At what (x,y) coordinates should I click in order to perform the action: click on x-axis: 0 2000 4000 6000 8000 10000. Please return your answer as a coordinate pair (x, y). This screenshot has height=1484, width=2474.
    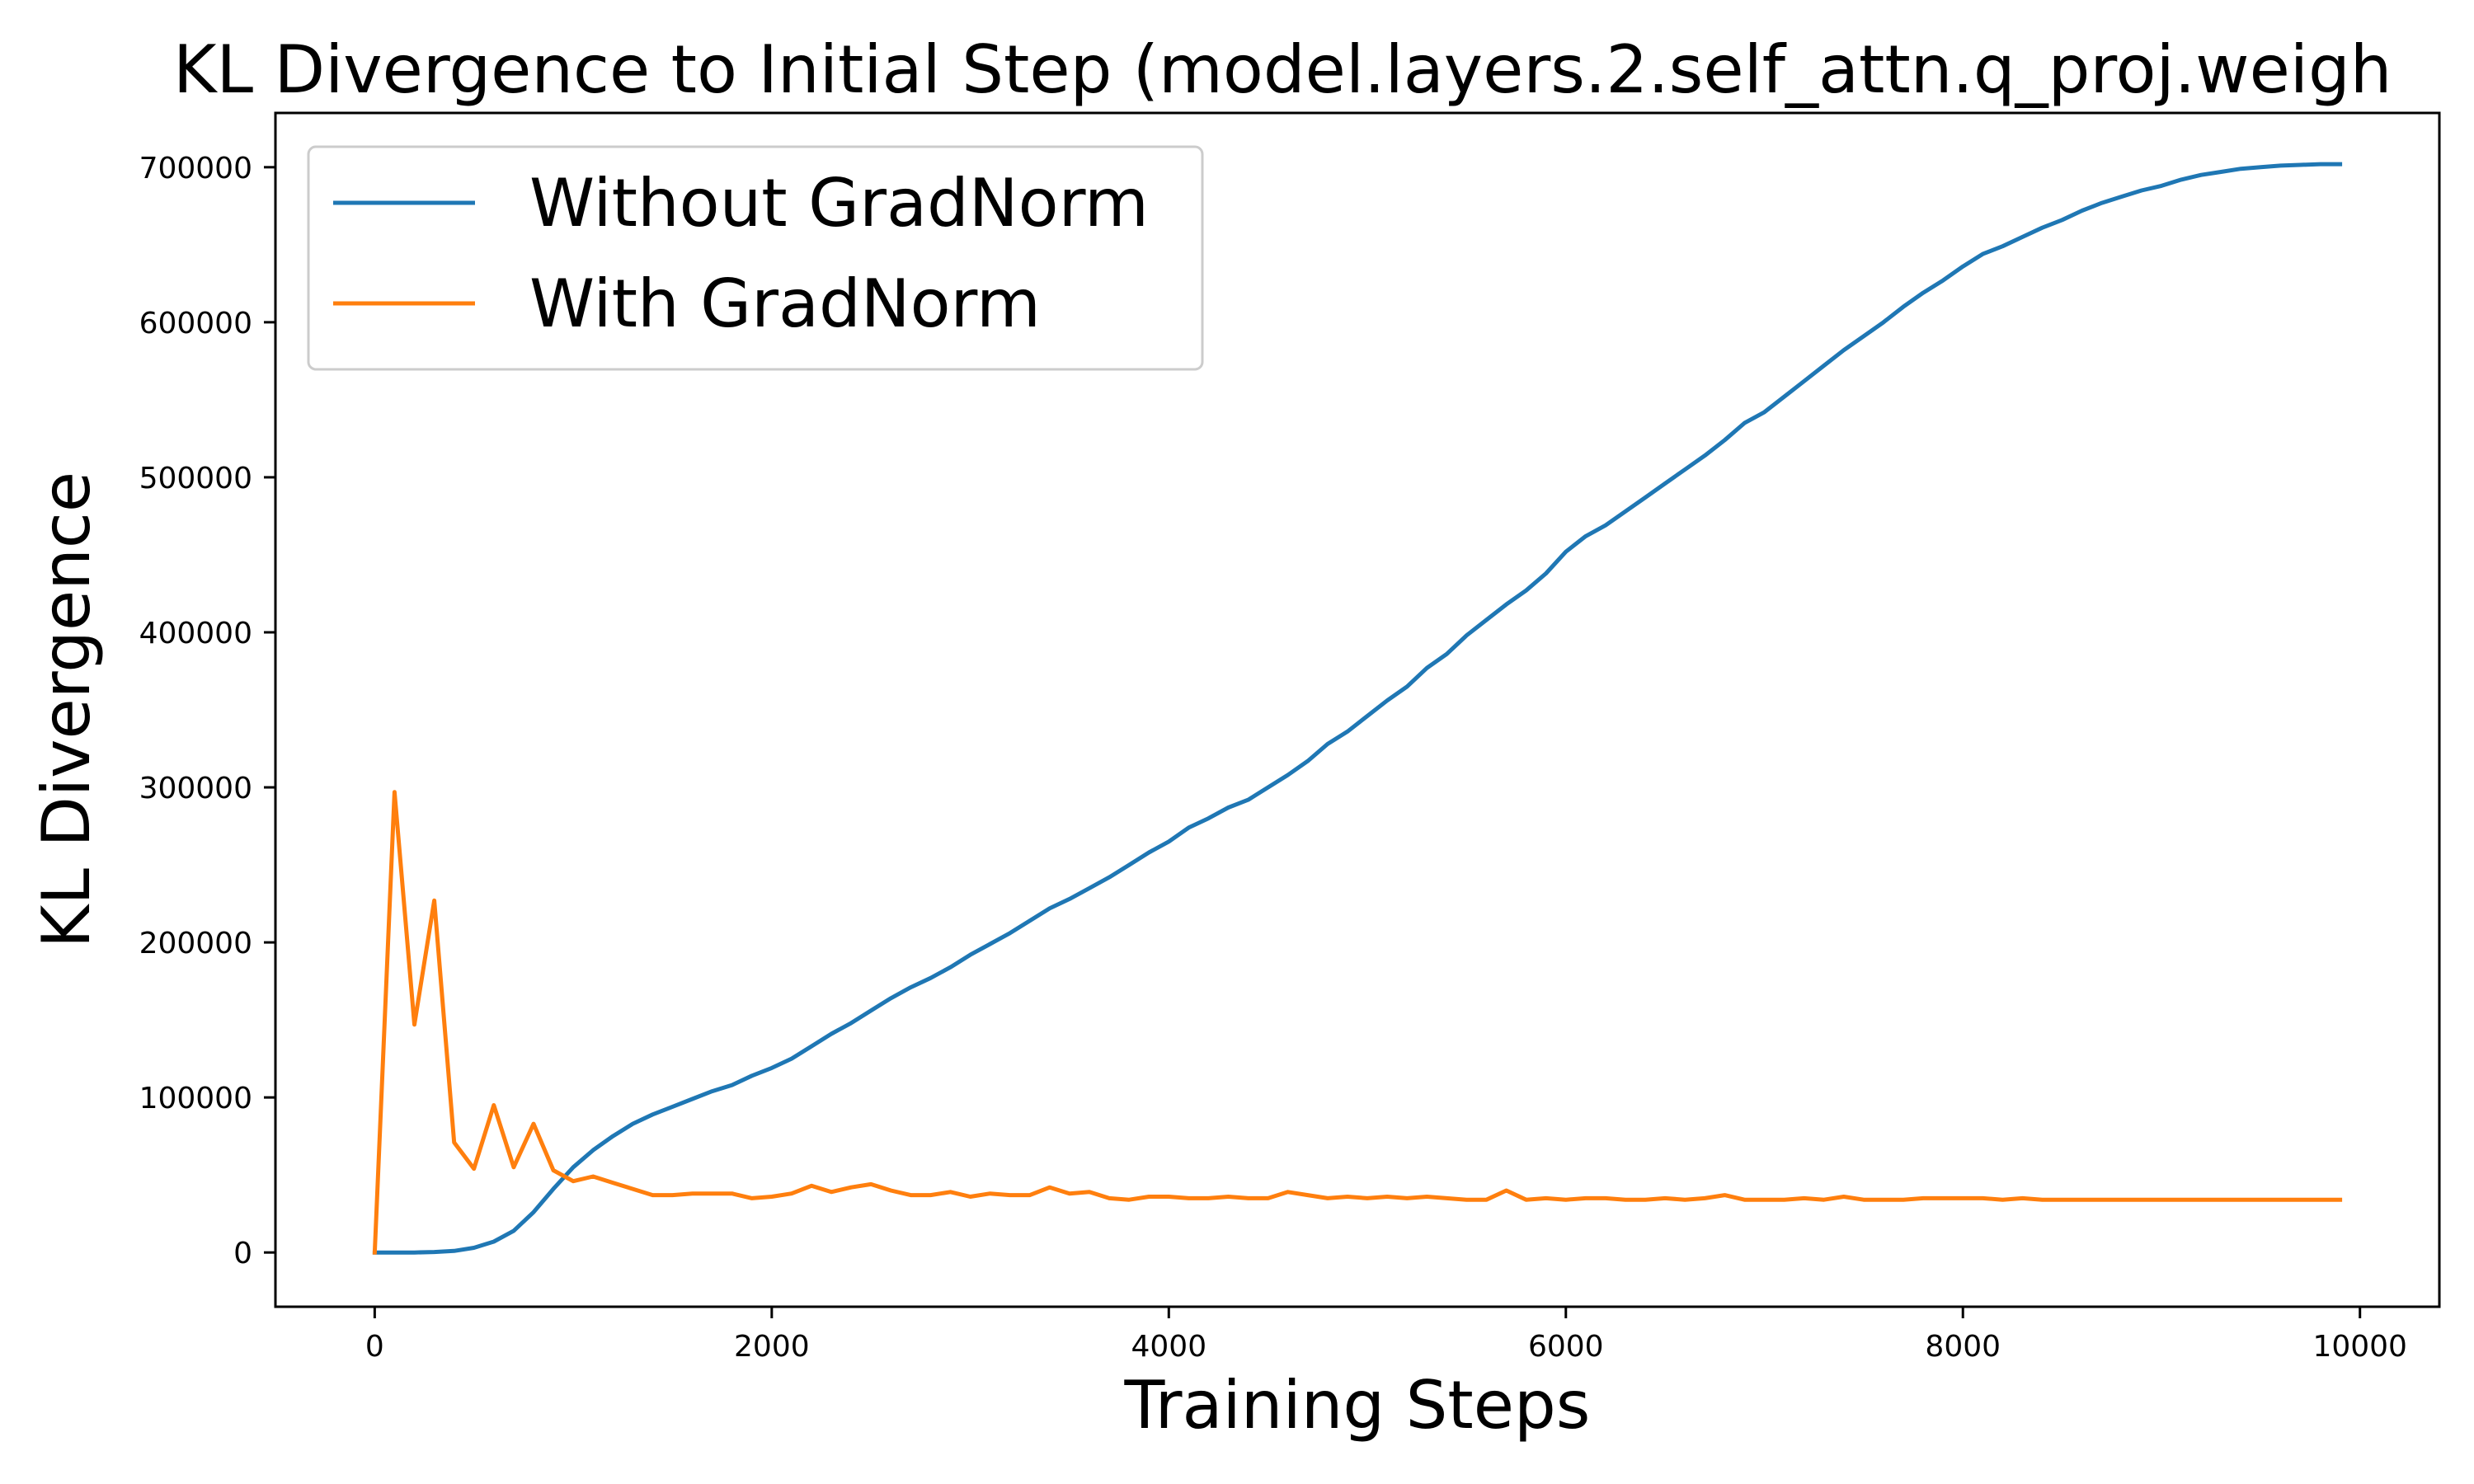
    Looking at the image, I should click on (1386, 1335).